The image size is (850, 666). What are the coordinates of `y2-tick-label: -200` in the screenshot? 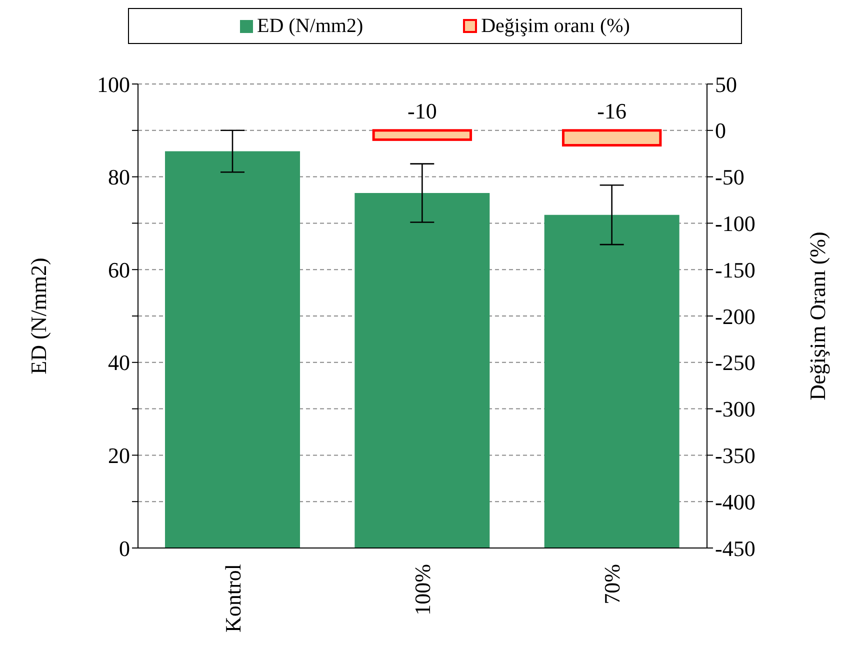 It's located at (735, 316).